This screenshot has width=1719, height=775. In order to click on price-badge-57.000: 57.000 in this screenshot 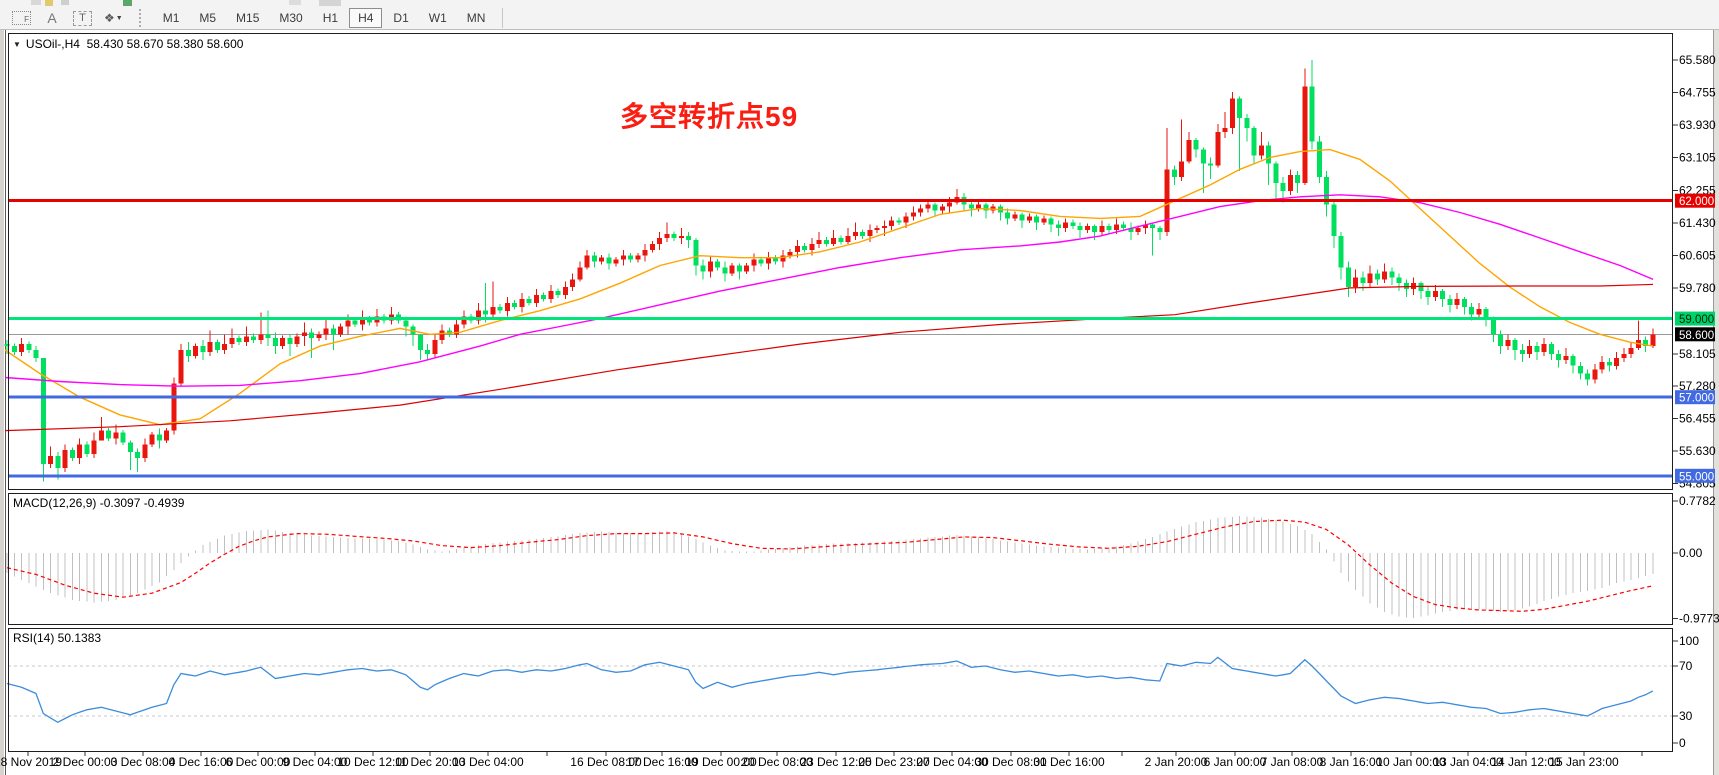, I will do `click(1695, 397)`.